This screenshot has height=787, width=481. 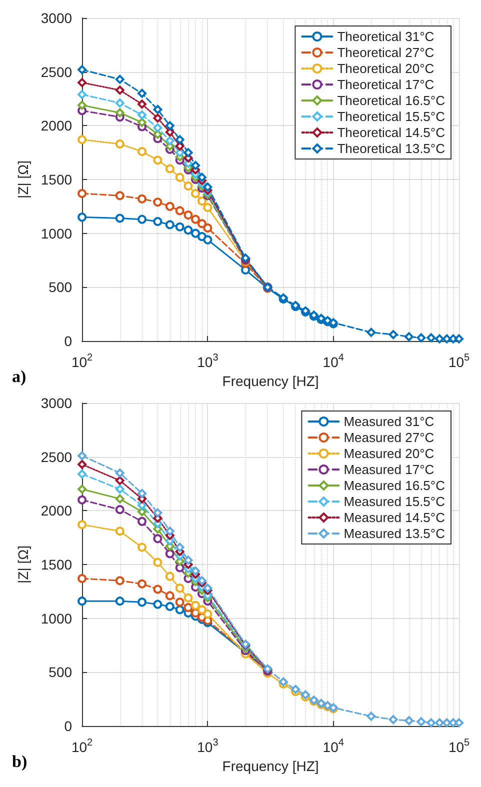 I want to click on text: b), so click(x=20, y=761).